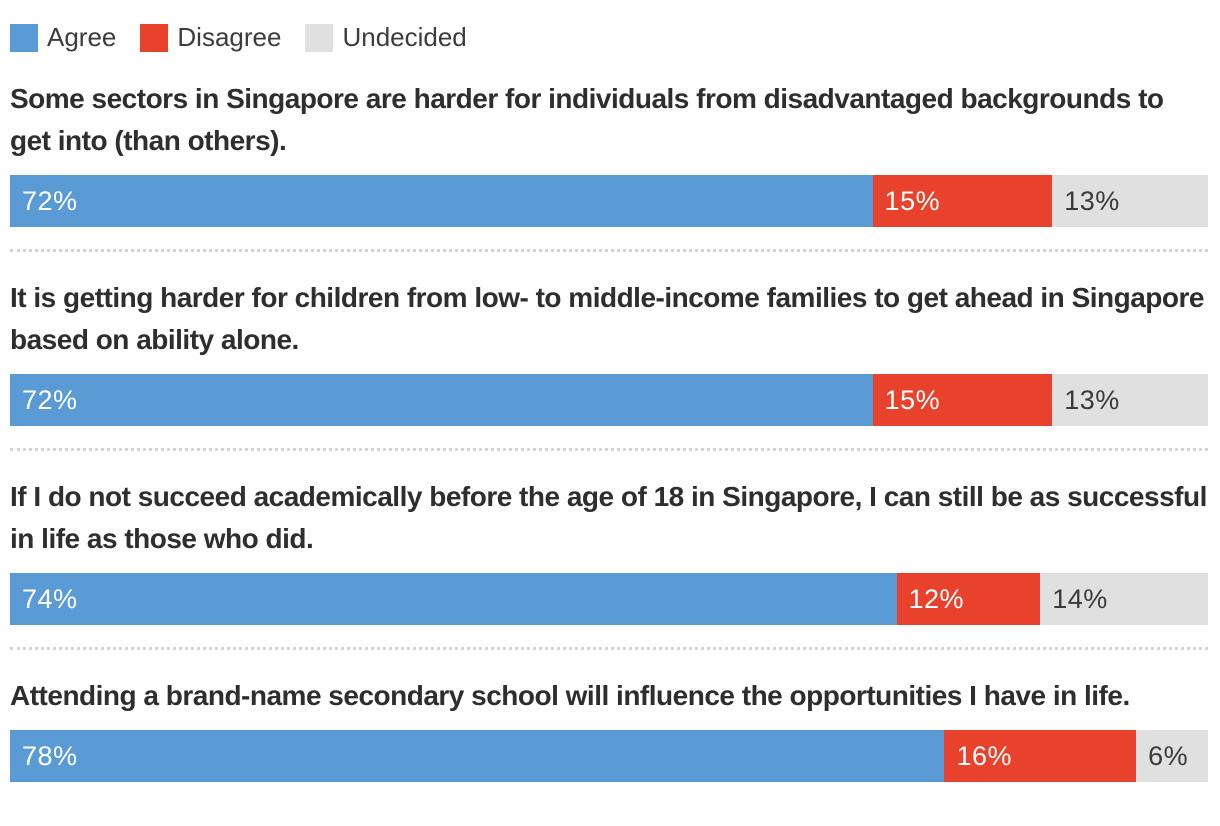 The height and width of the screenshot is (826, 1220). Describe the element at coordinates (968, 599) in the screenshot. I see `disagree-segment: 12%` at that location.